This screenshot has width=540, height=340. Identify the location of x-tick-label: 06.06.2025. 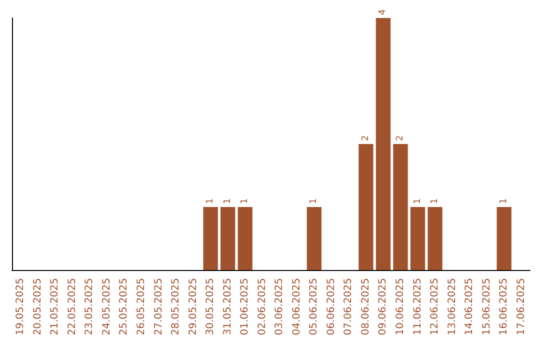
(331, 307).